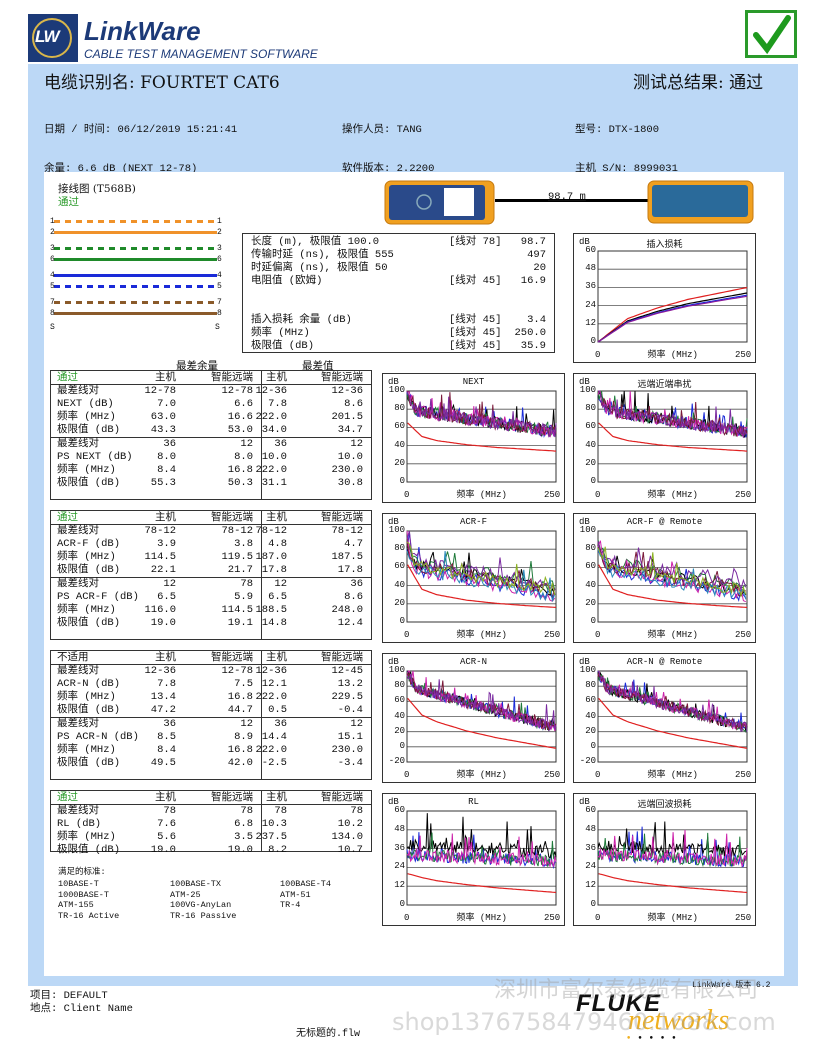 This screenshot has width=816, height=1056. Describe the element at coordinates (590, 847) in the screenshot. I see `y-tick-label: 36` at that location.